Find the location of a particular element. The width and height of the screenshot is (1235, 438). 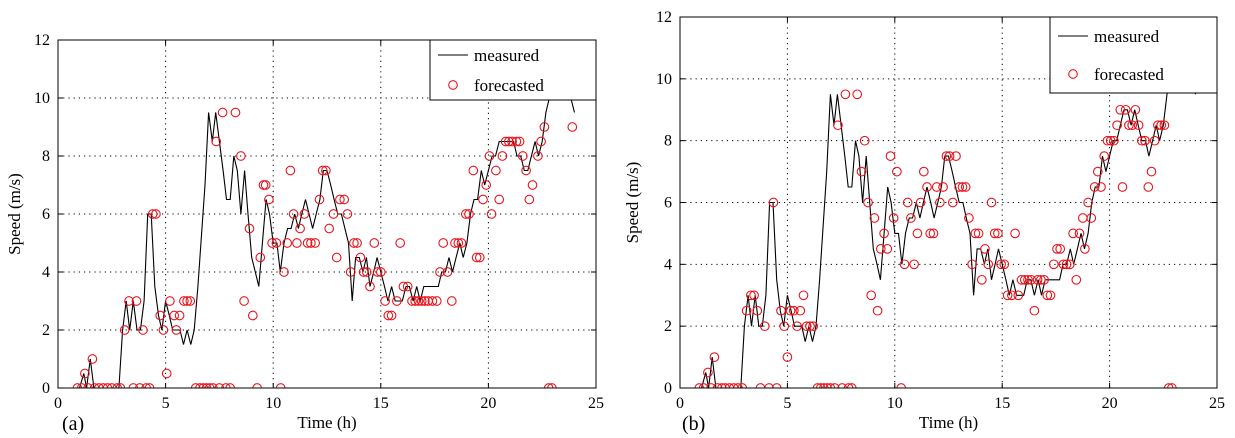

legend-marker-swatch is located at coordinates (1073, 74).